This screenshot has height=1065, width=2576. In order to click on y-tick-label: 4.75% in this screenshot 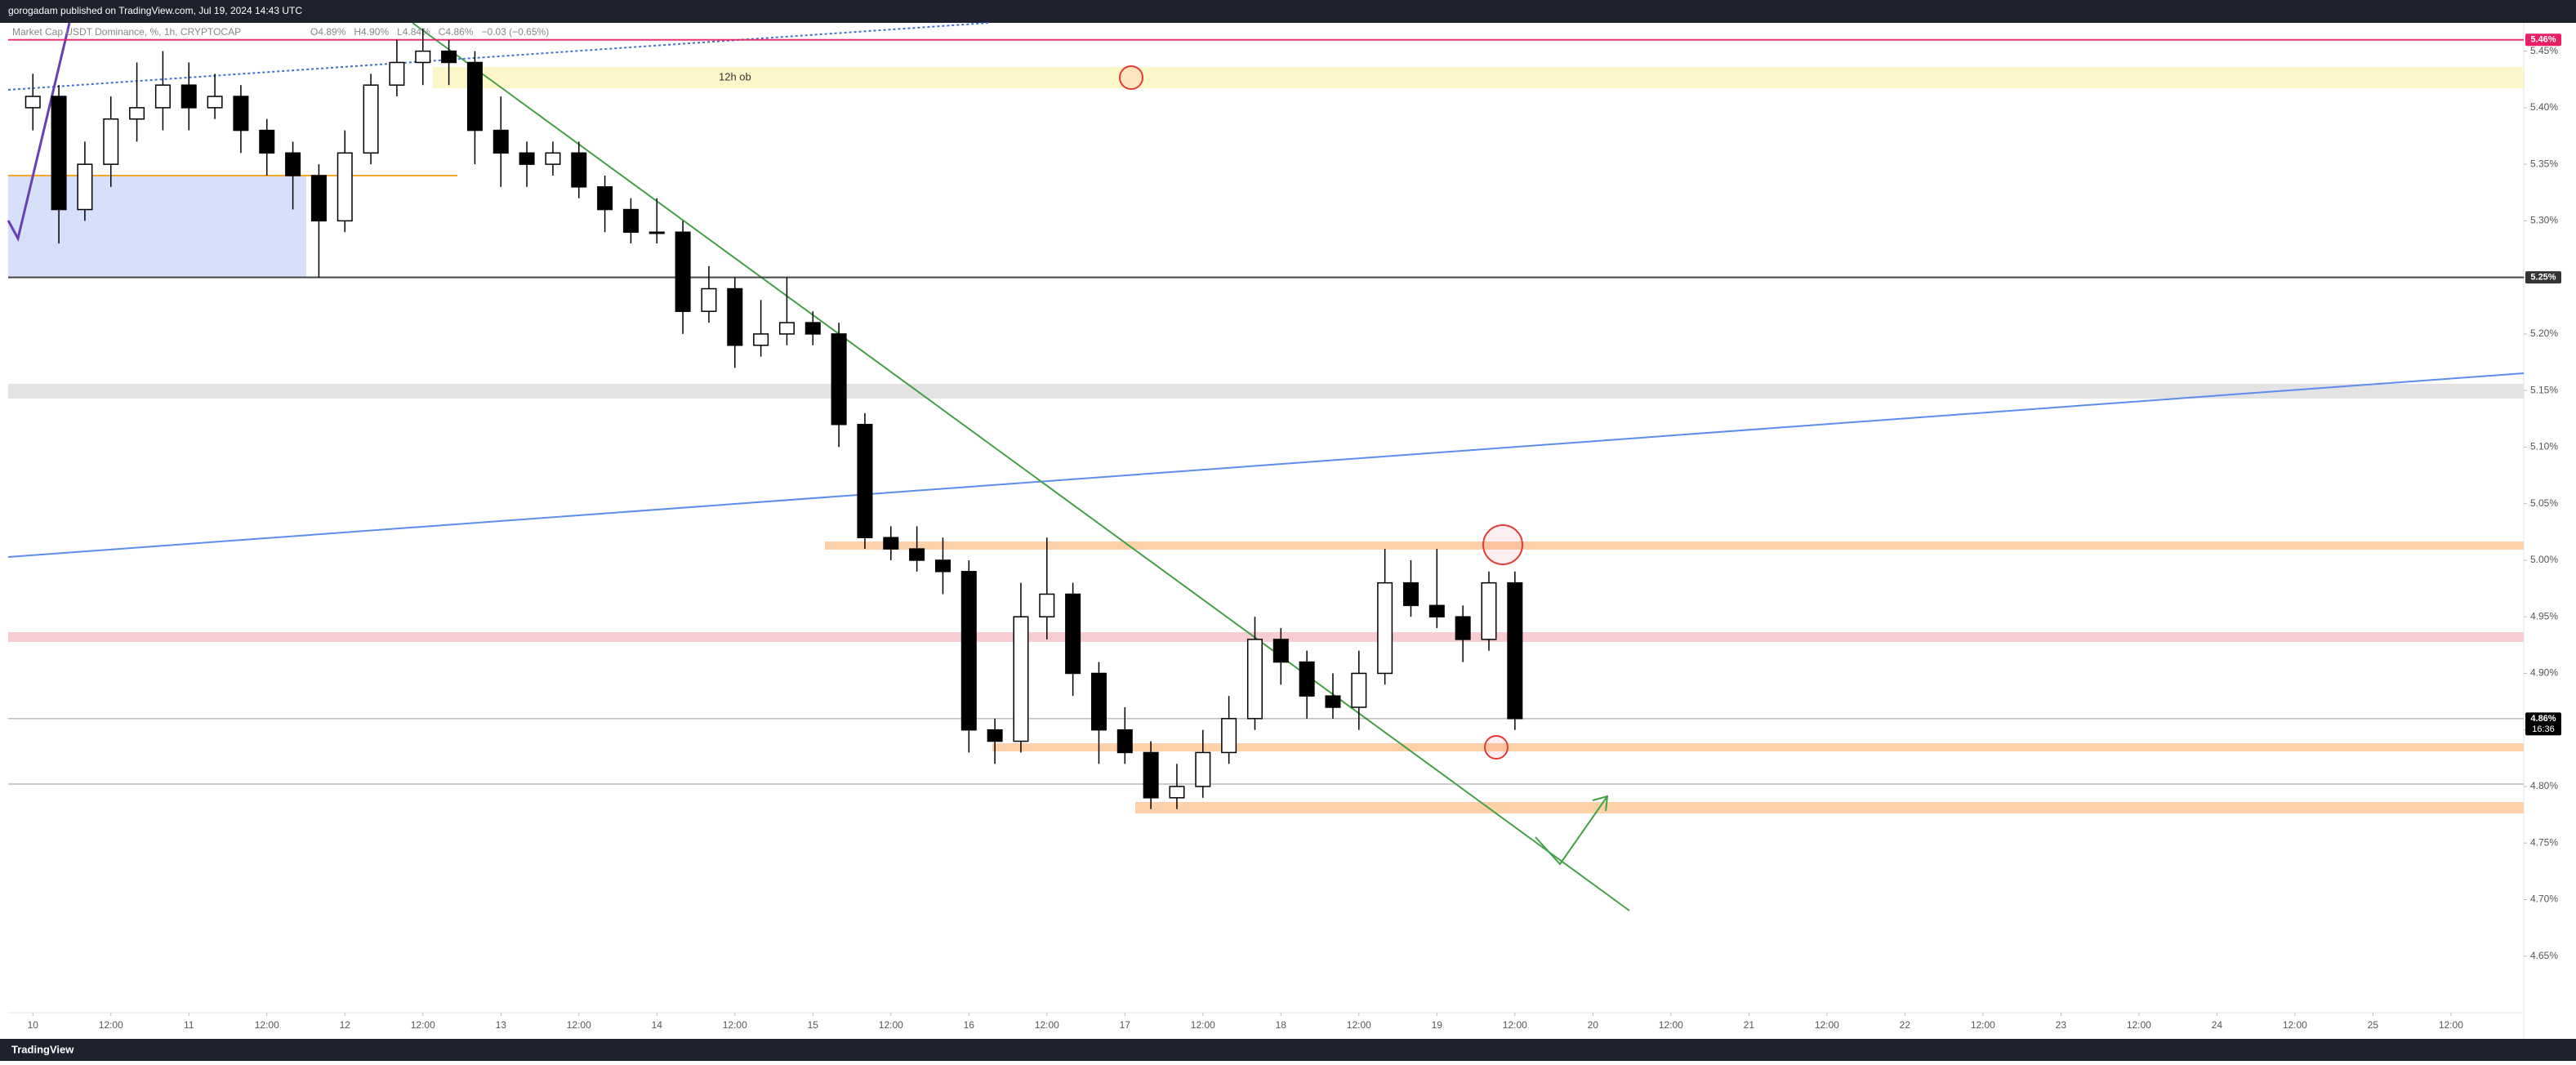, I will do `click(2544, 842)`.